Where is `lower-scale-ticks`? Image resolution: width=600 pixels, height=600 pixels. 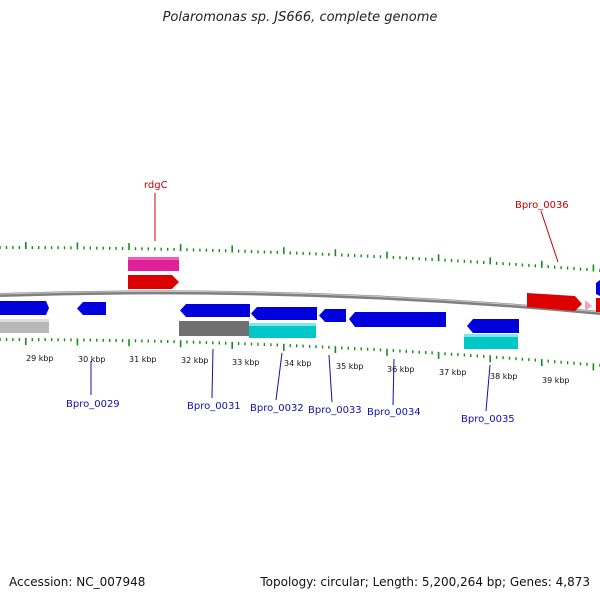
lower-scale-ticks is located at coordinates (300, 354).